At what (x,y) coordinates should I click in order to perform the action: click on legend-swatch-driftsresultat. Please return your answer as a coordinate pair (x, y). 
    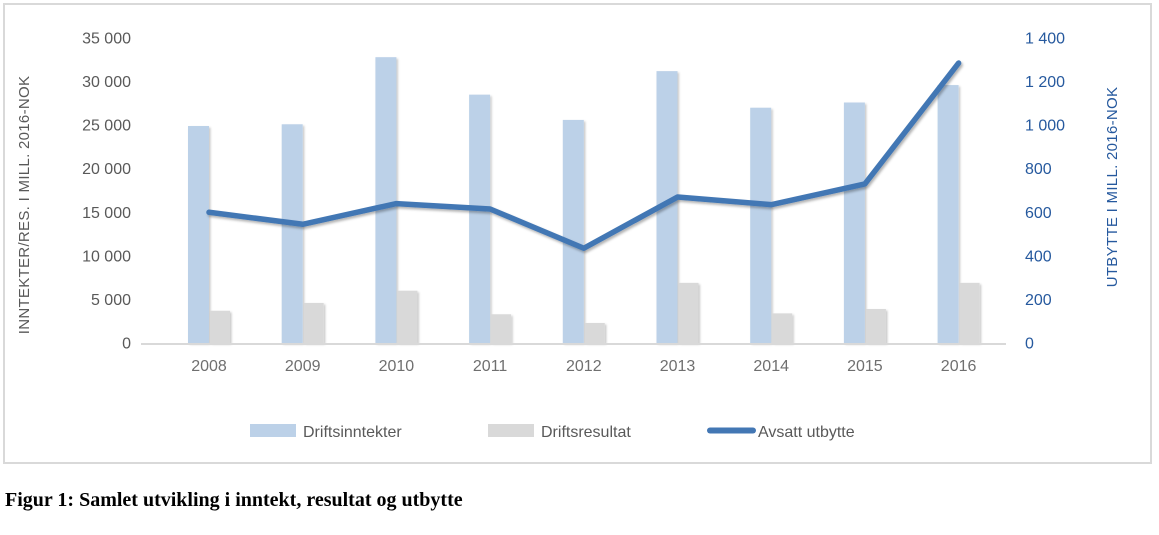
    Looking at the image, I should click on (511, 430).